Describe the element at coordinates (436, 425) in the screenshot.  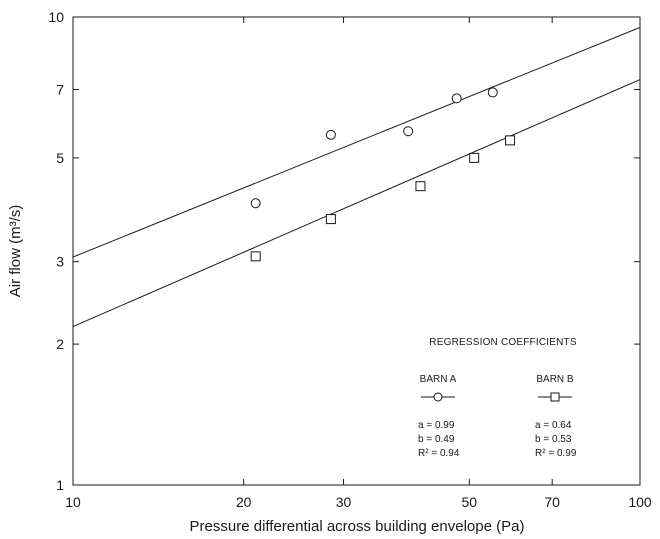
I see `legend-stat-barn-a: a = 0.99` at that location.